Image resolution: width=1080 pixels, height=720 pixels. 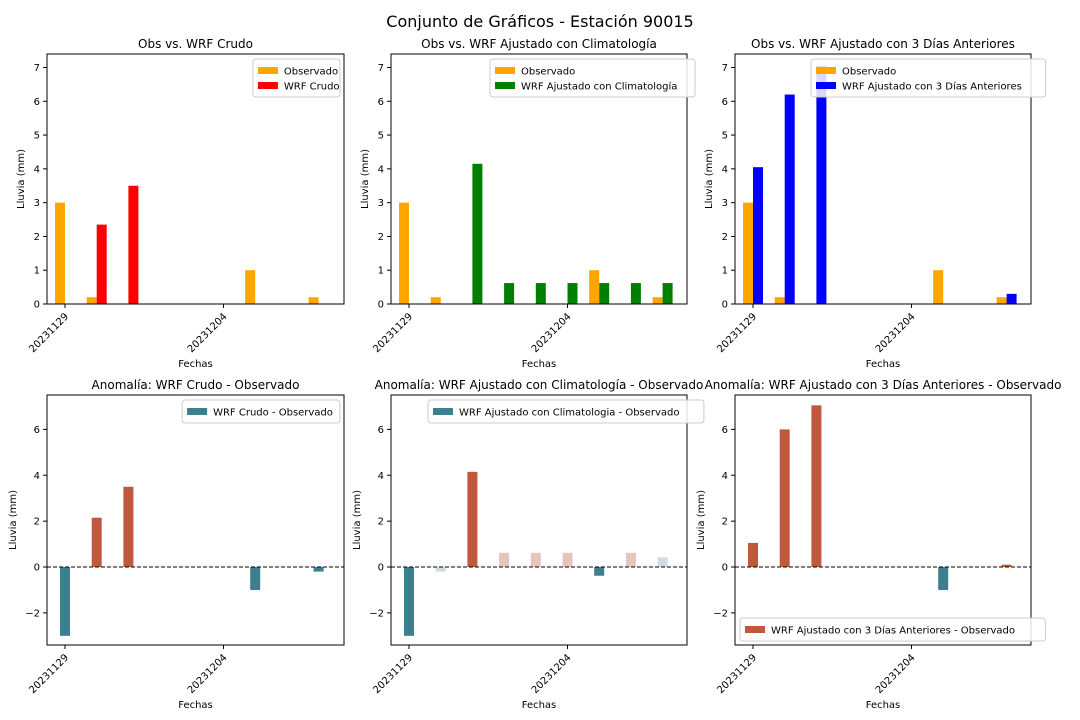 What do you see at coordinates (196, 385) in the screenshot?
I see `subplot-title: Anomalía: WRF Crudo - Observado` at bounding box center [196, 385].